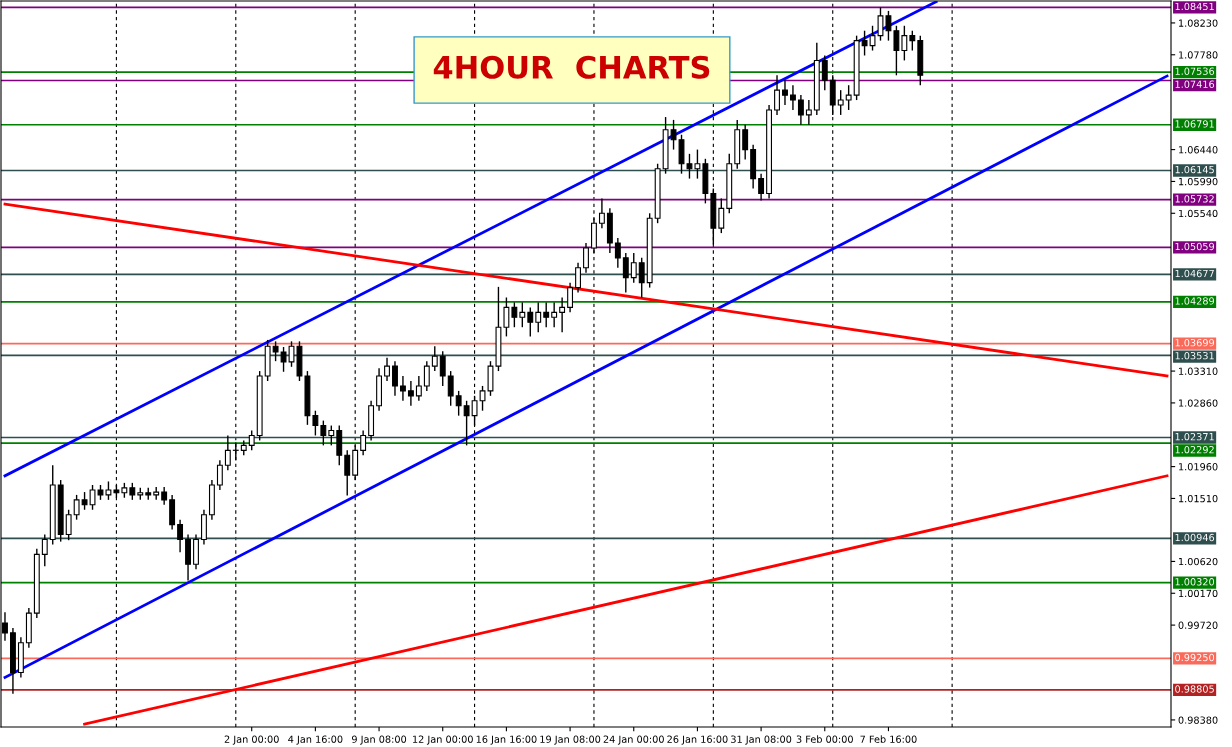  Describe the element at coordinates (1194, 356) in the screenshot. I see `ref-line-label: 1.03531` at that location.